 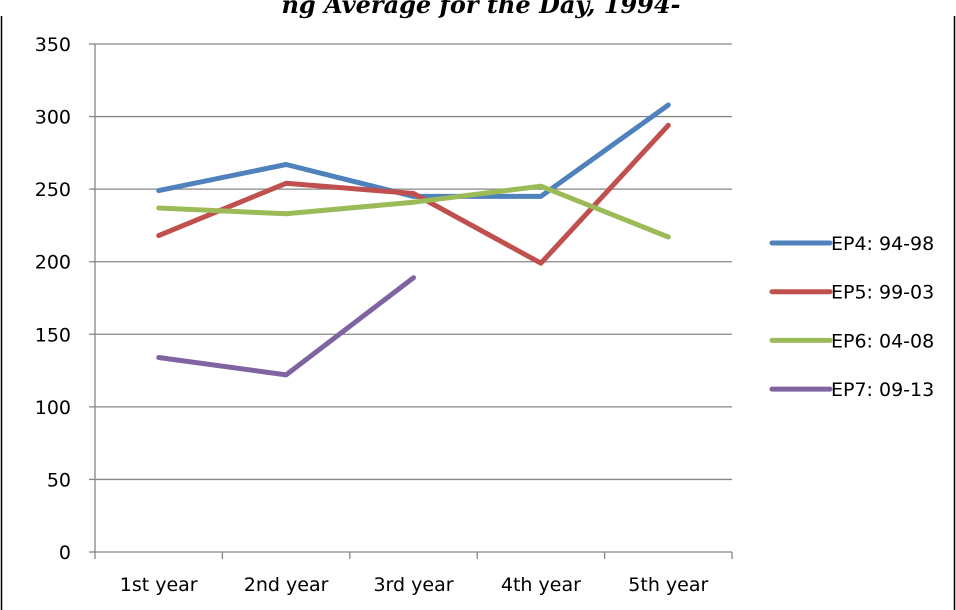 What do you see at coordinates (541, 585) in the screenshot?
I see `x-tick-label: 4th year` at bounding box center [541, 585].